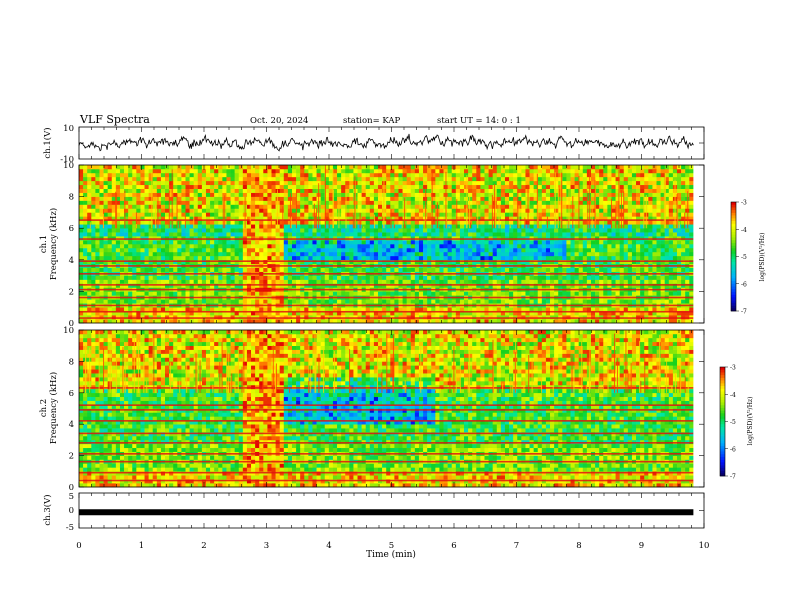  I want to click on ch1-ytick-top: 10, so click(68, 129).